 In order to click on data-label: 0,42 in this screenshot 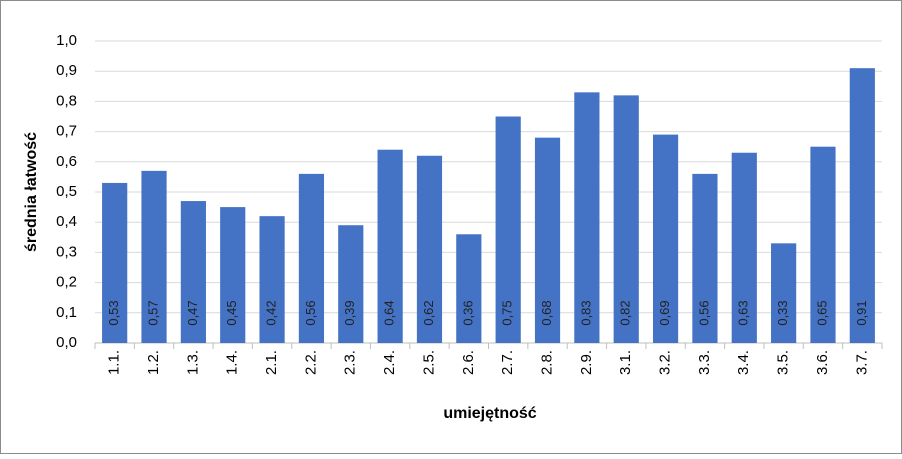, I will do `click(271, 312)`.